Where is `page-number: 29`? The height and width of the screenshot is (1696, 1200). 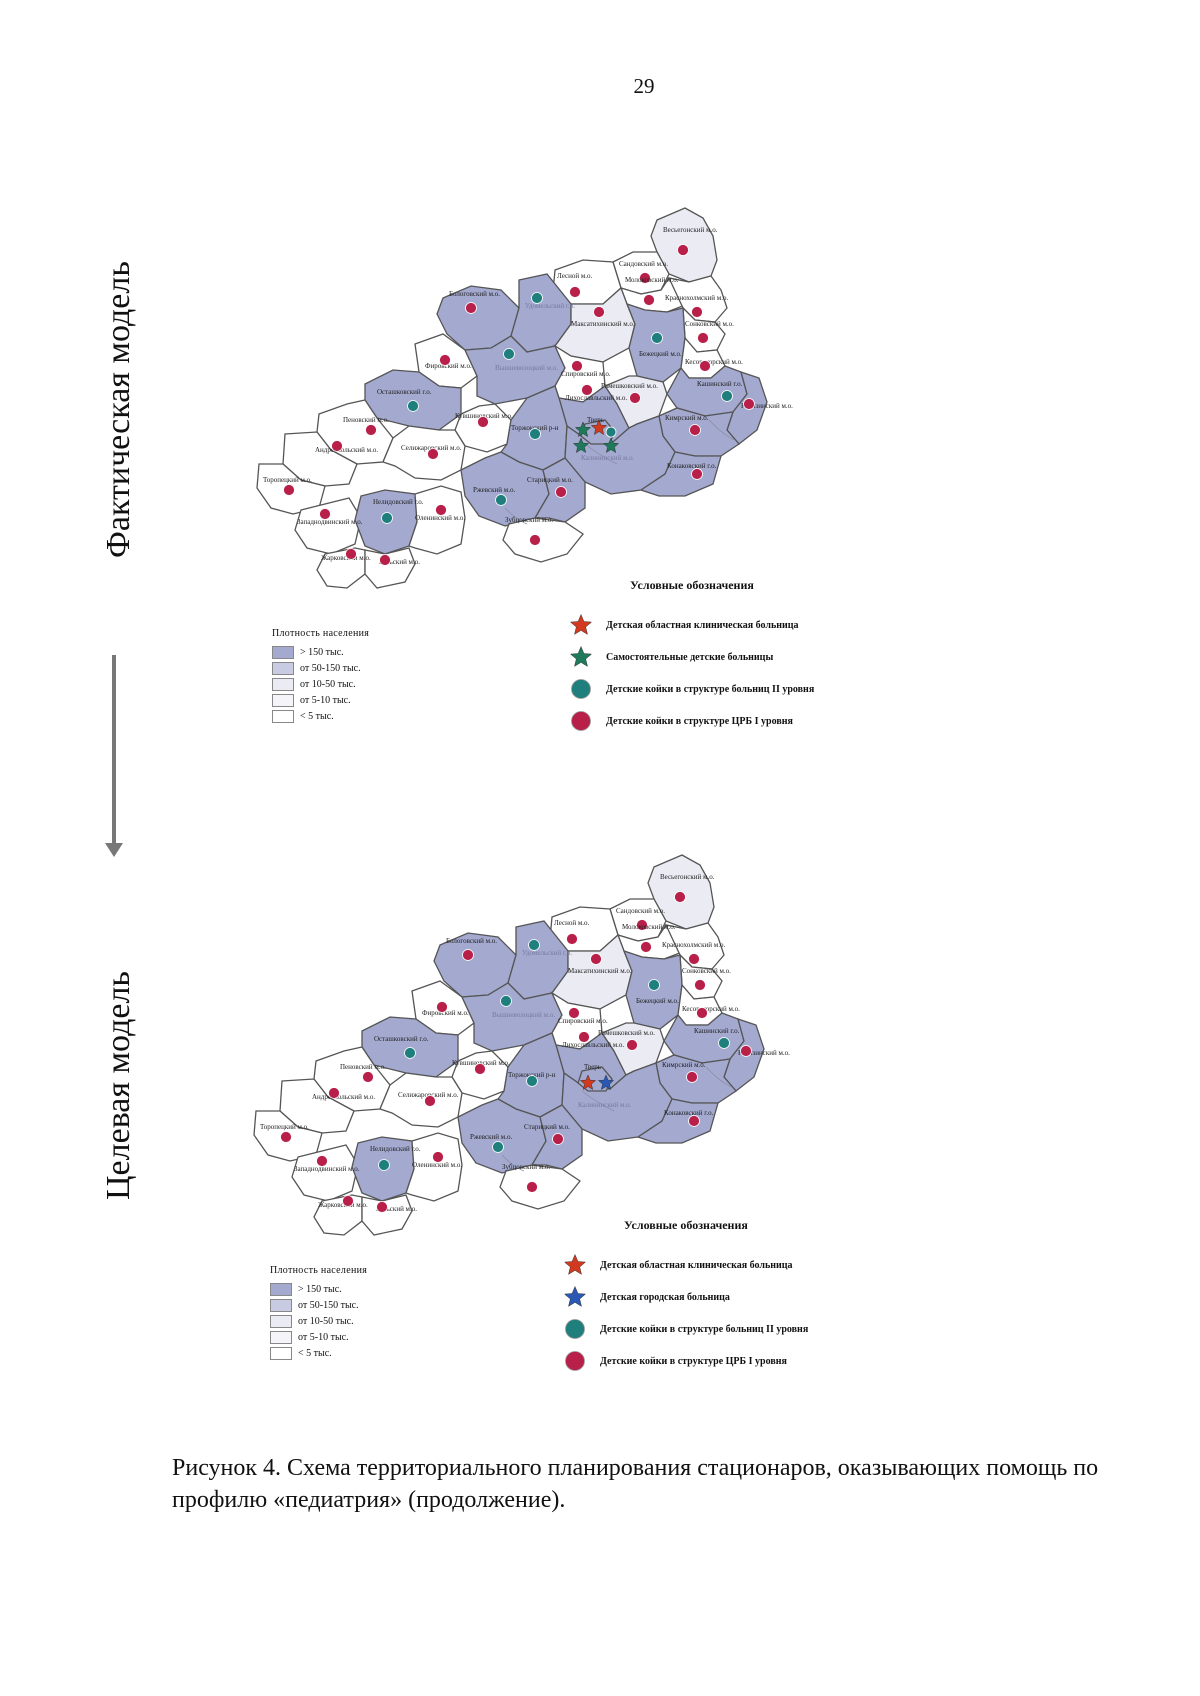 page-number: 29 is located at coordinates (644, 86).